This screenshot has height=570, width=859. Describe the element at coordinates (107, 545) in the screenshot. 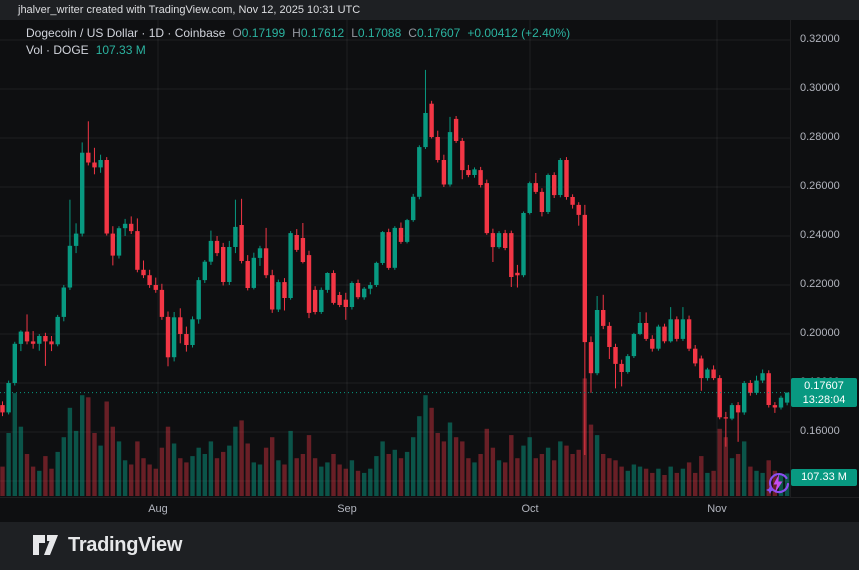

I see `tradingview-logo: TradingView` at that location.